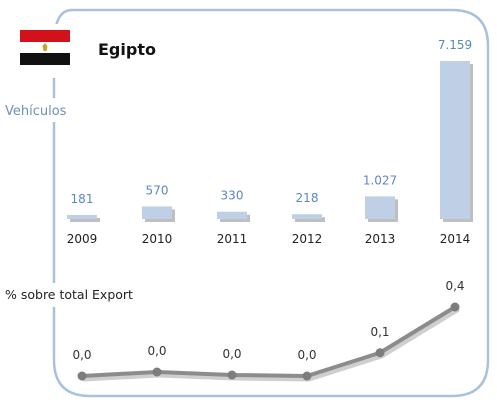  What do you see at coordinates (157, 212) in the screenshot?
I see `bar-2010` at bounding box center [157, 212].